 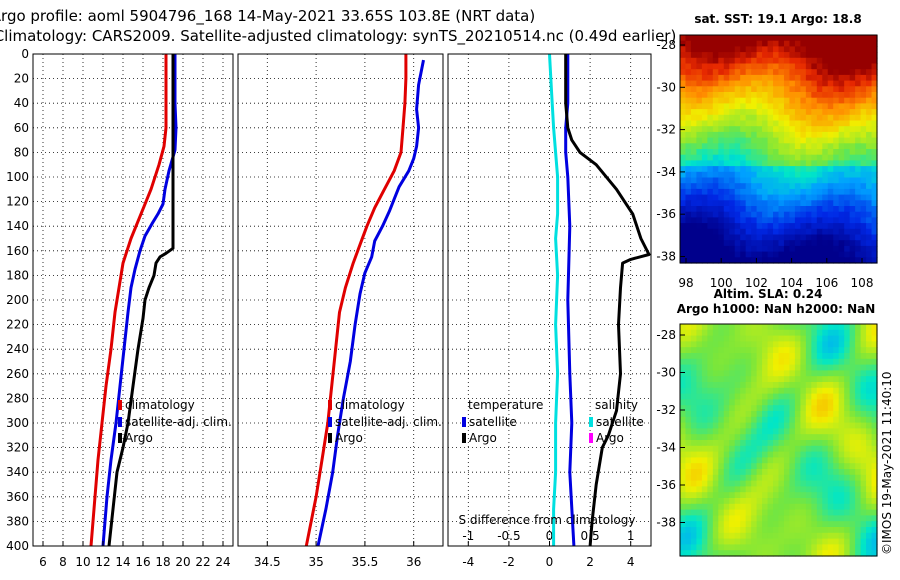 What do you see at coordinates (591, 438) in the screenshot?
I see `legend-swatch-sal-argo` at bounding box center [591, 438].